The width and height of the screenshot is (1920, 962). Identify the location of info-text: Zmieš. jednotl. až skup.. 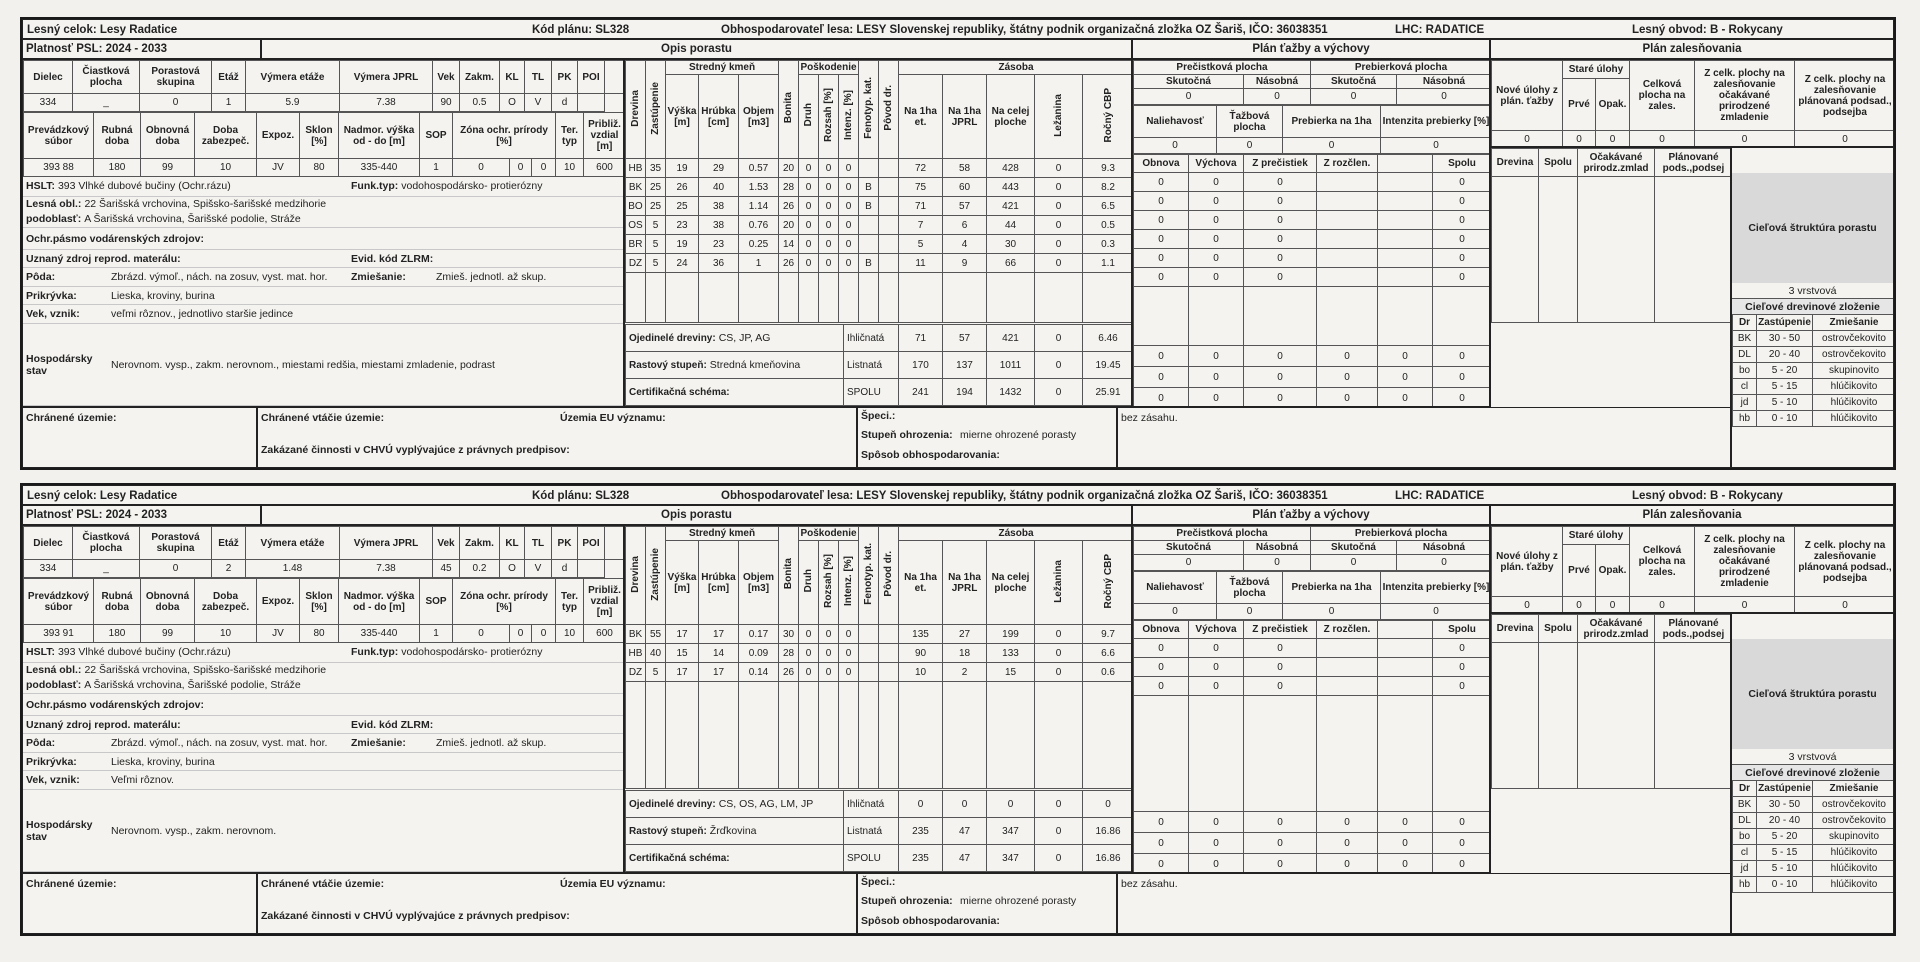
(491, 277).